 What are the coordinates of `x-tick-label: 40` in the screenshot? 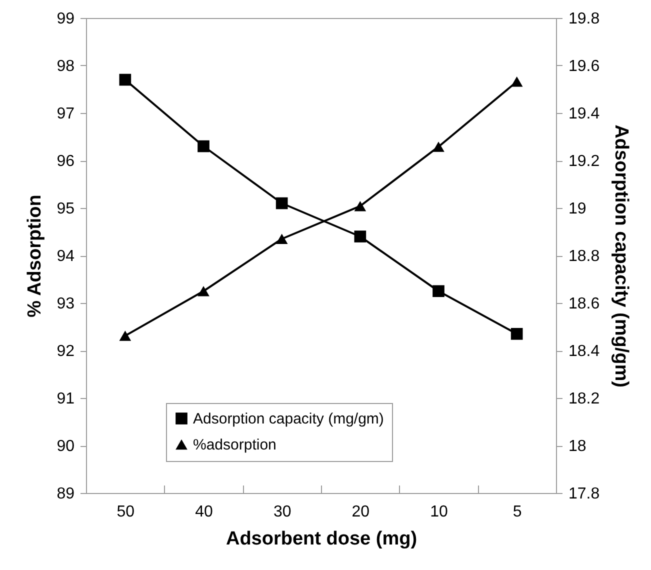 It's located at (204, 512).